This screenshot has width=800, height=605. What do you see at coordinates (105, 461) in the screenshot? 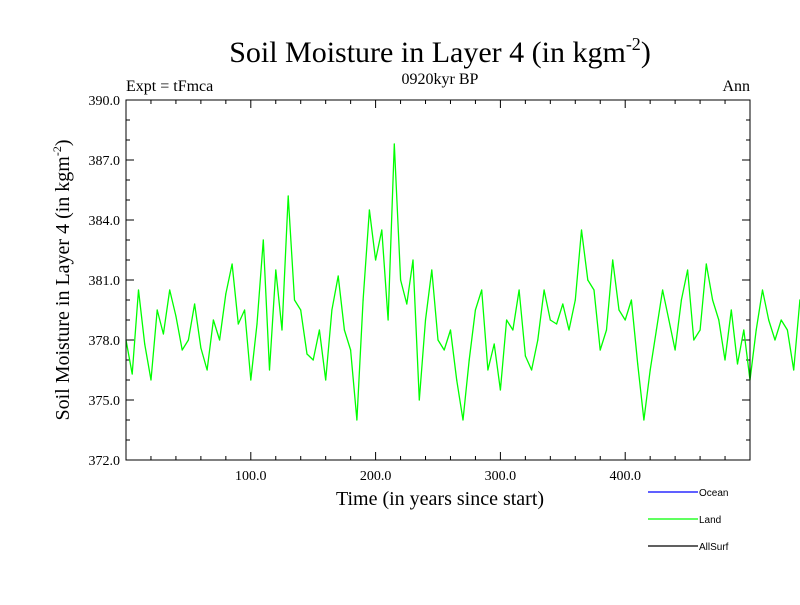
I see `y-tick-label: 372.0` at bounding box center [105, 461].